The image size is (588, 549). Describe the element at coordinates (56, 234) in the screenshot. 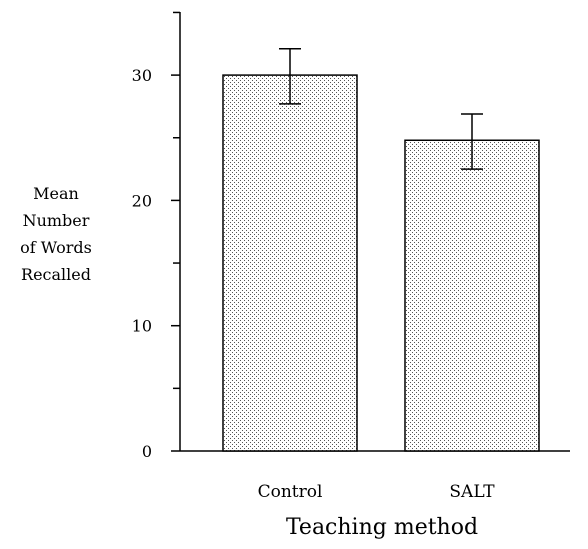

I see `y-axis-title: Mean Number of Words Recalled` at that location.